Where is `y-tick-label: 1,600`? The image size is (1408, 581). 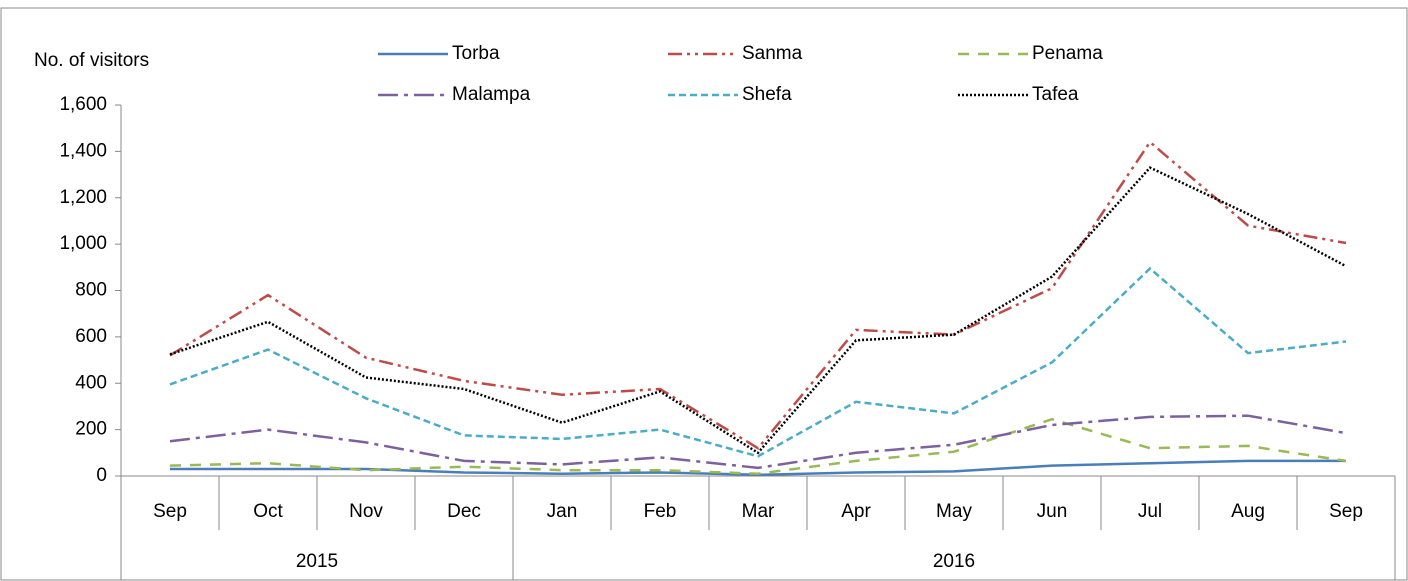
y-tick-label: 1,600 is located at coordinates (83, 104).